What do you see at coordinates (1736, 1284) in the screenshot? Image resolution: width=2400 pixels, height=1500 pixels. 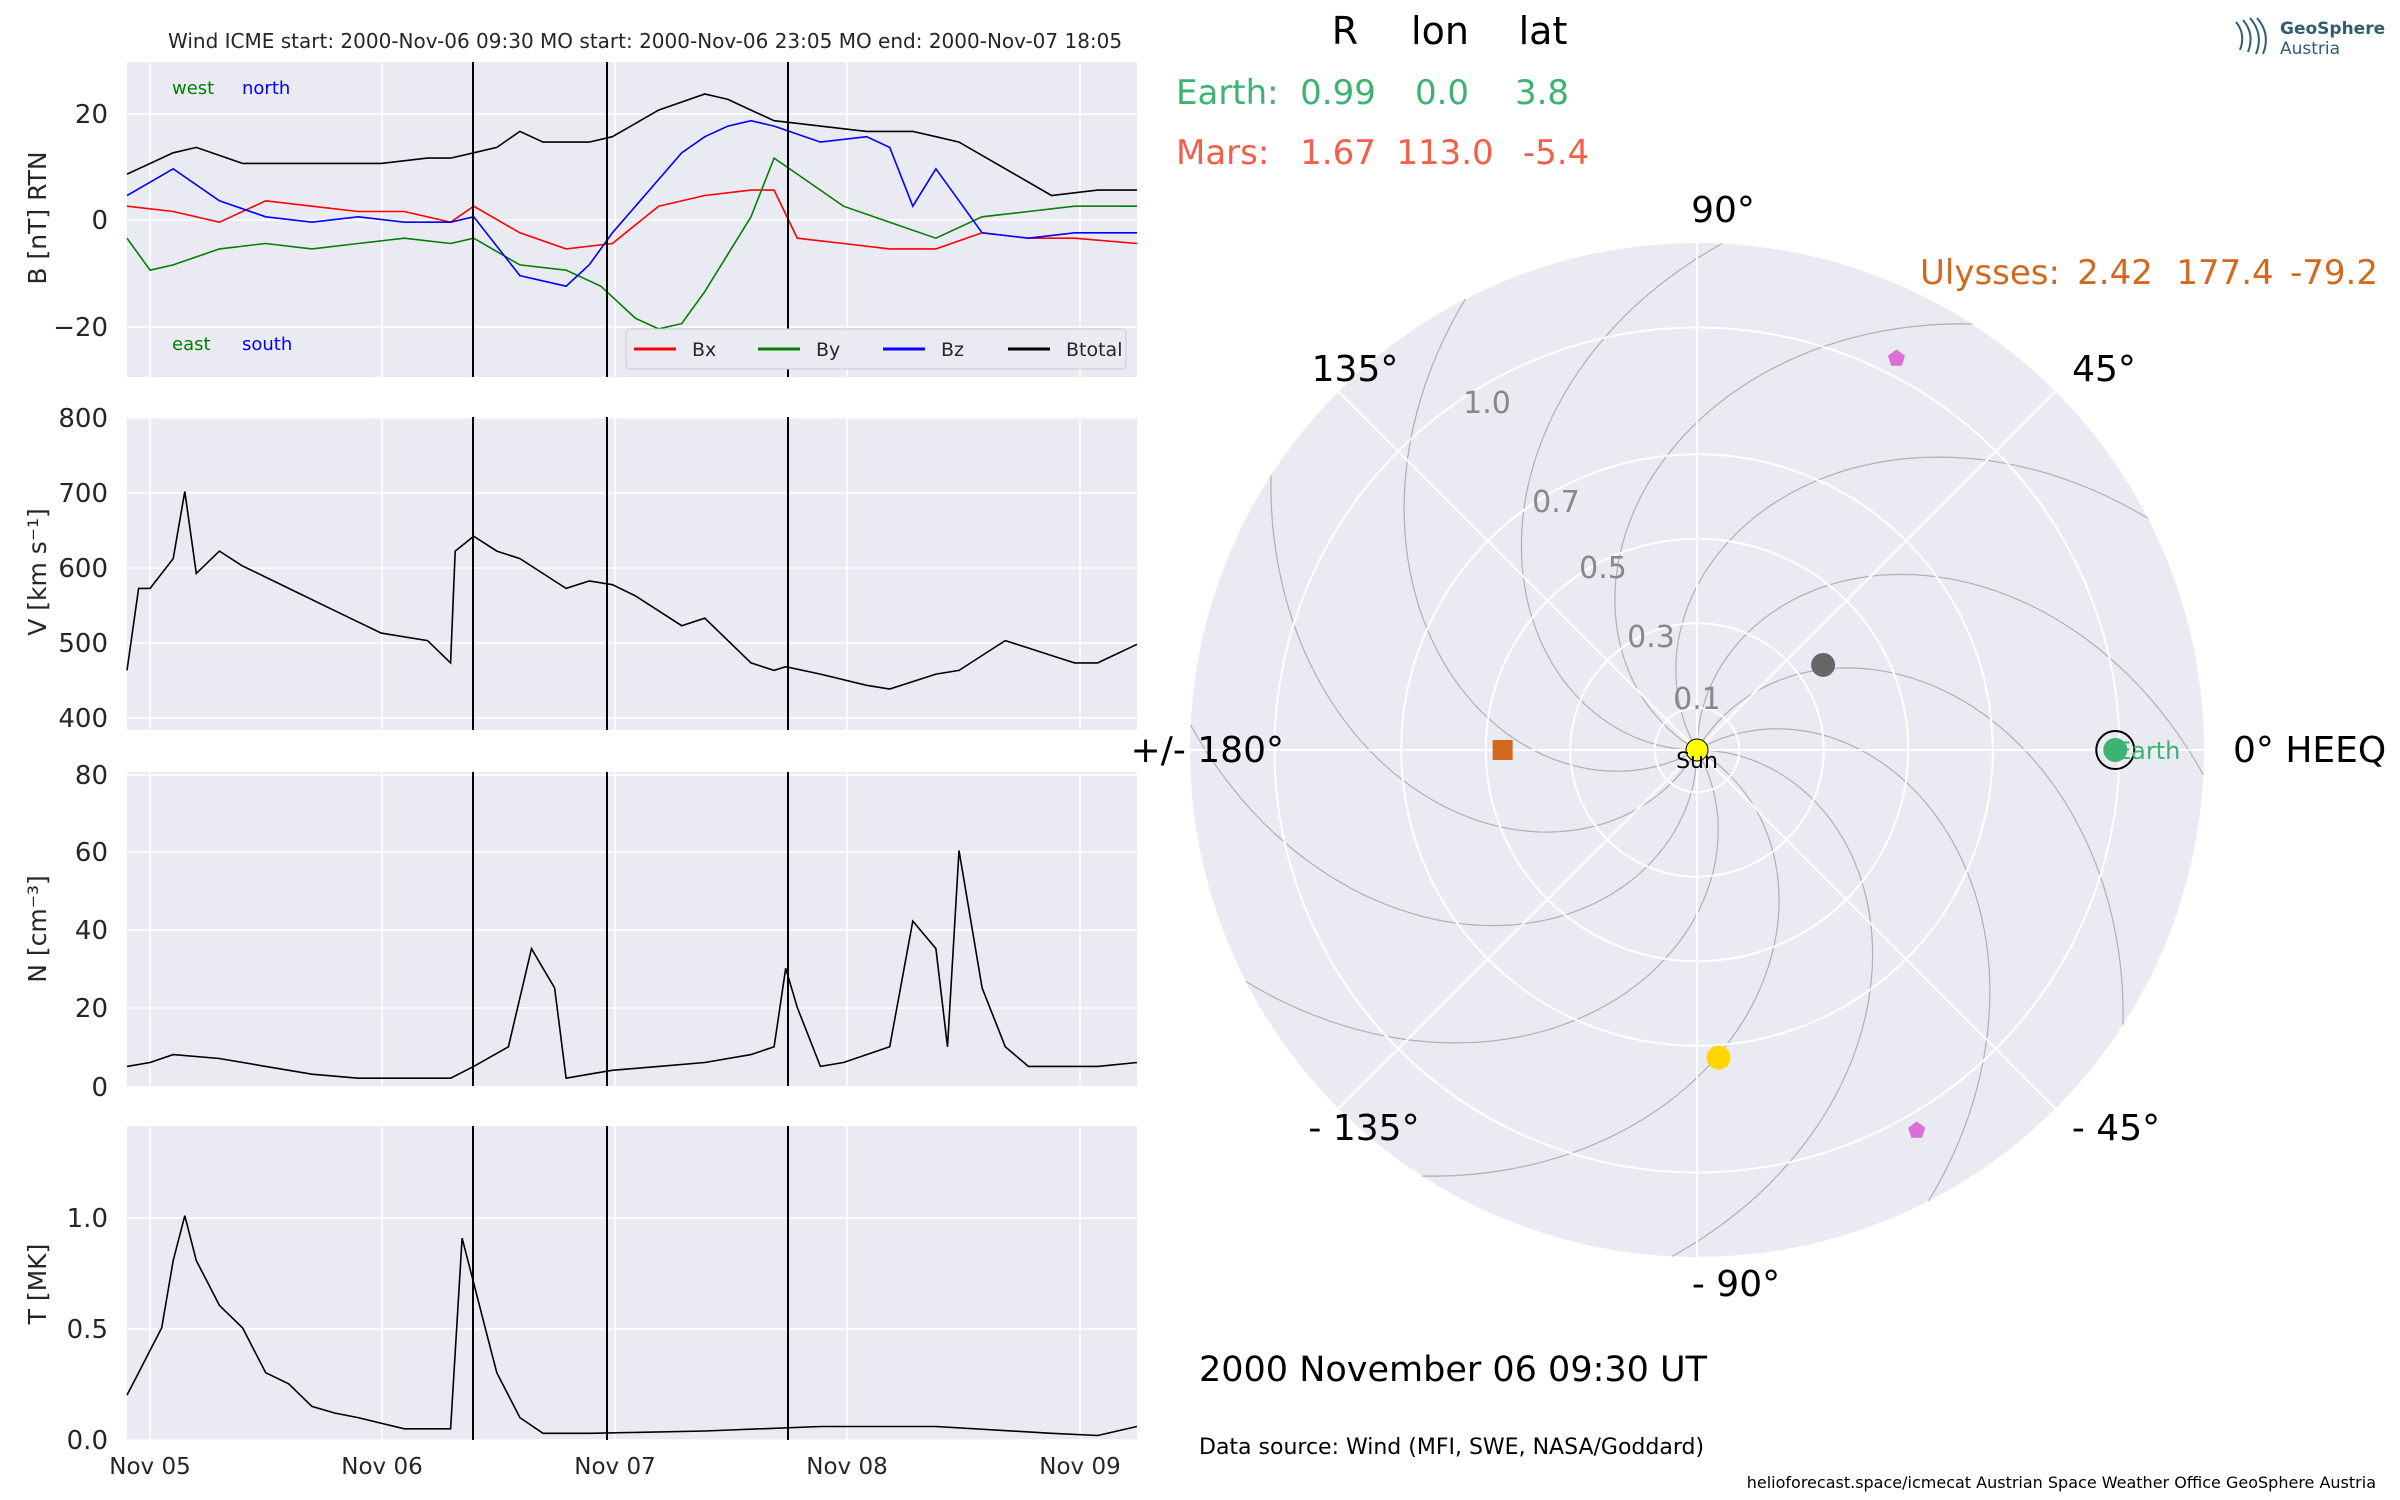 I see `angle-tick-label: - 90°` at bounding box center [1736, 1284].